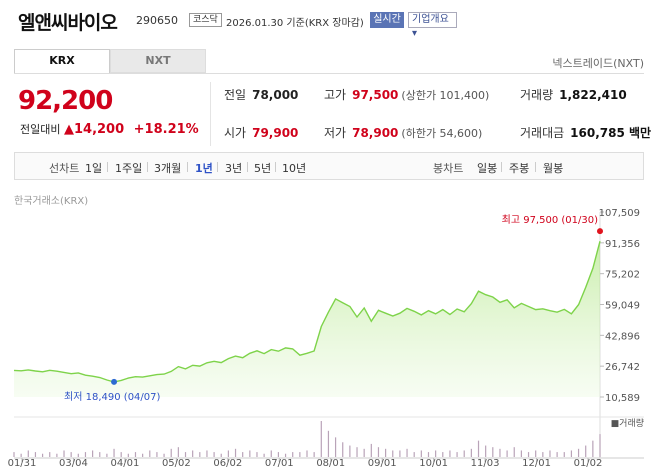 Image resolution: width=658 pixels, height=468 pixels. What do you see at coordinates (234, 168) in the screenshot?
I see `period-3y: 3년` at bounding box center [234, 168].